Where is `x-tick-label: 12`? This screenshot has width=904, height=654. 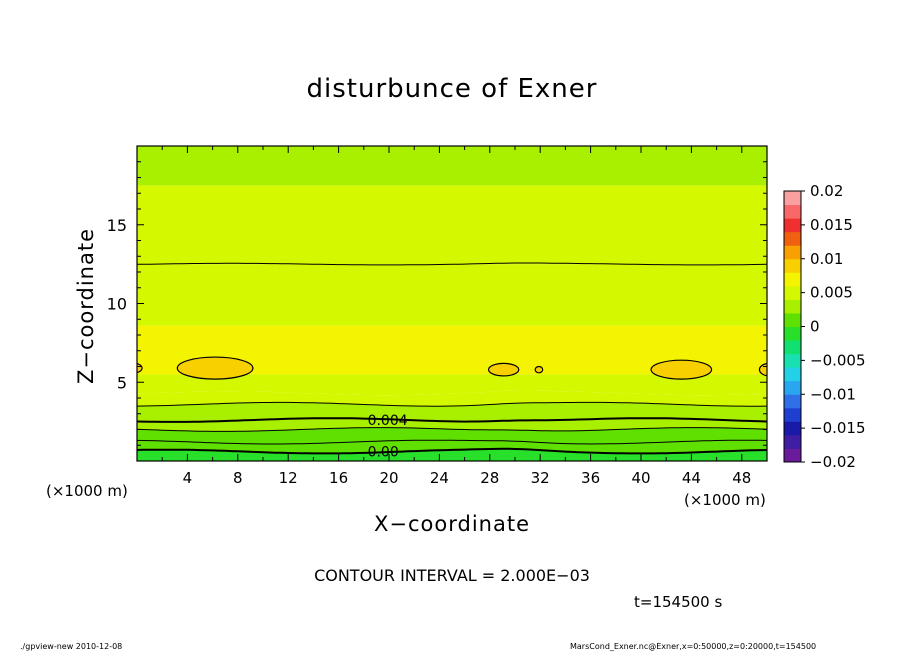
x-tick-label: 12 is located at coordinates (288, 478).